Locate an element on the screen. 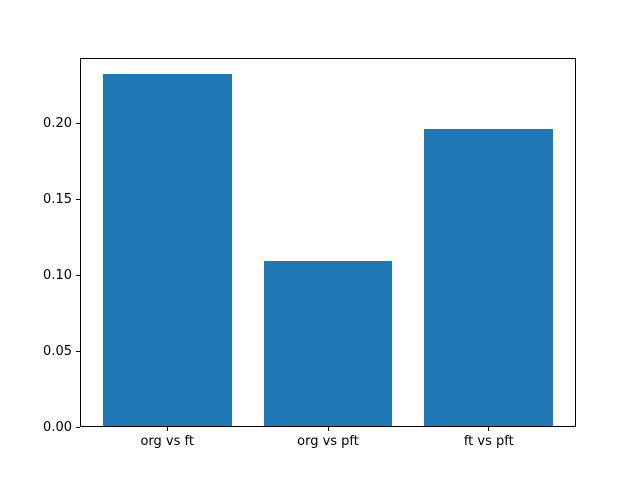 The height and width of the screenshot is (480, 640). x-axis-tick-label: org vs pft is located at coordinates (328, 442).